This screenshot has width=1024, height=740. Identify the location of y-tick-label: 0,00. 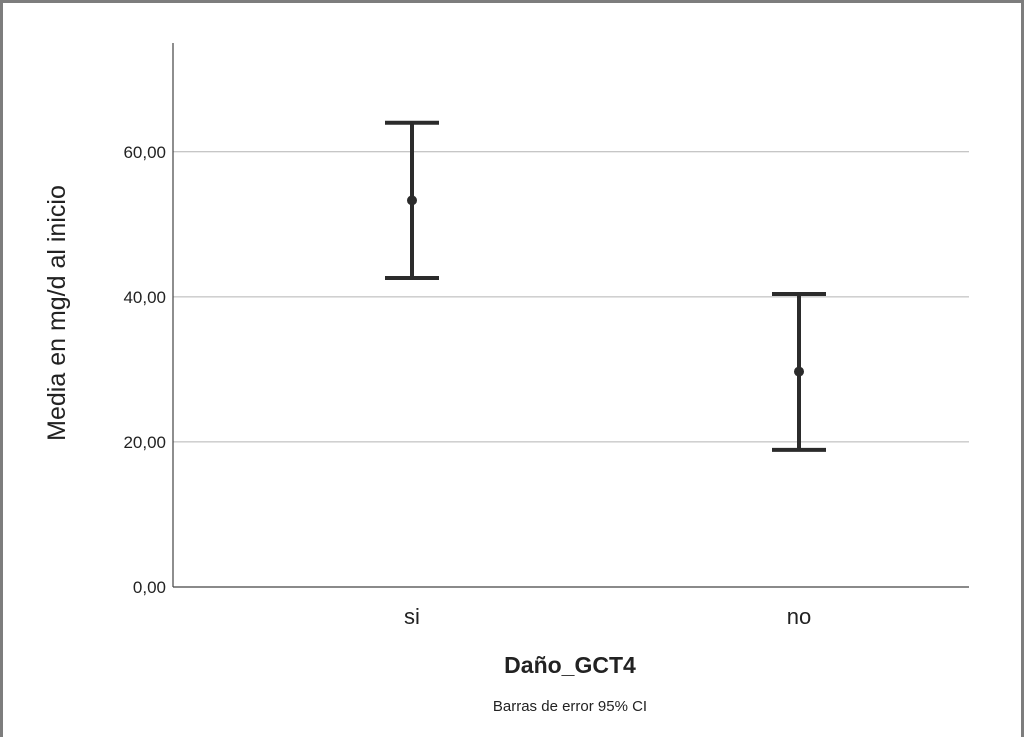
(149, 587).